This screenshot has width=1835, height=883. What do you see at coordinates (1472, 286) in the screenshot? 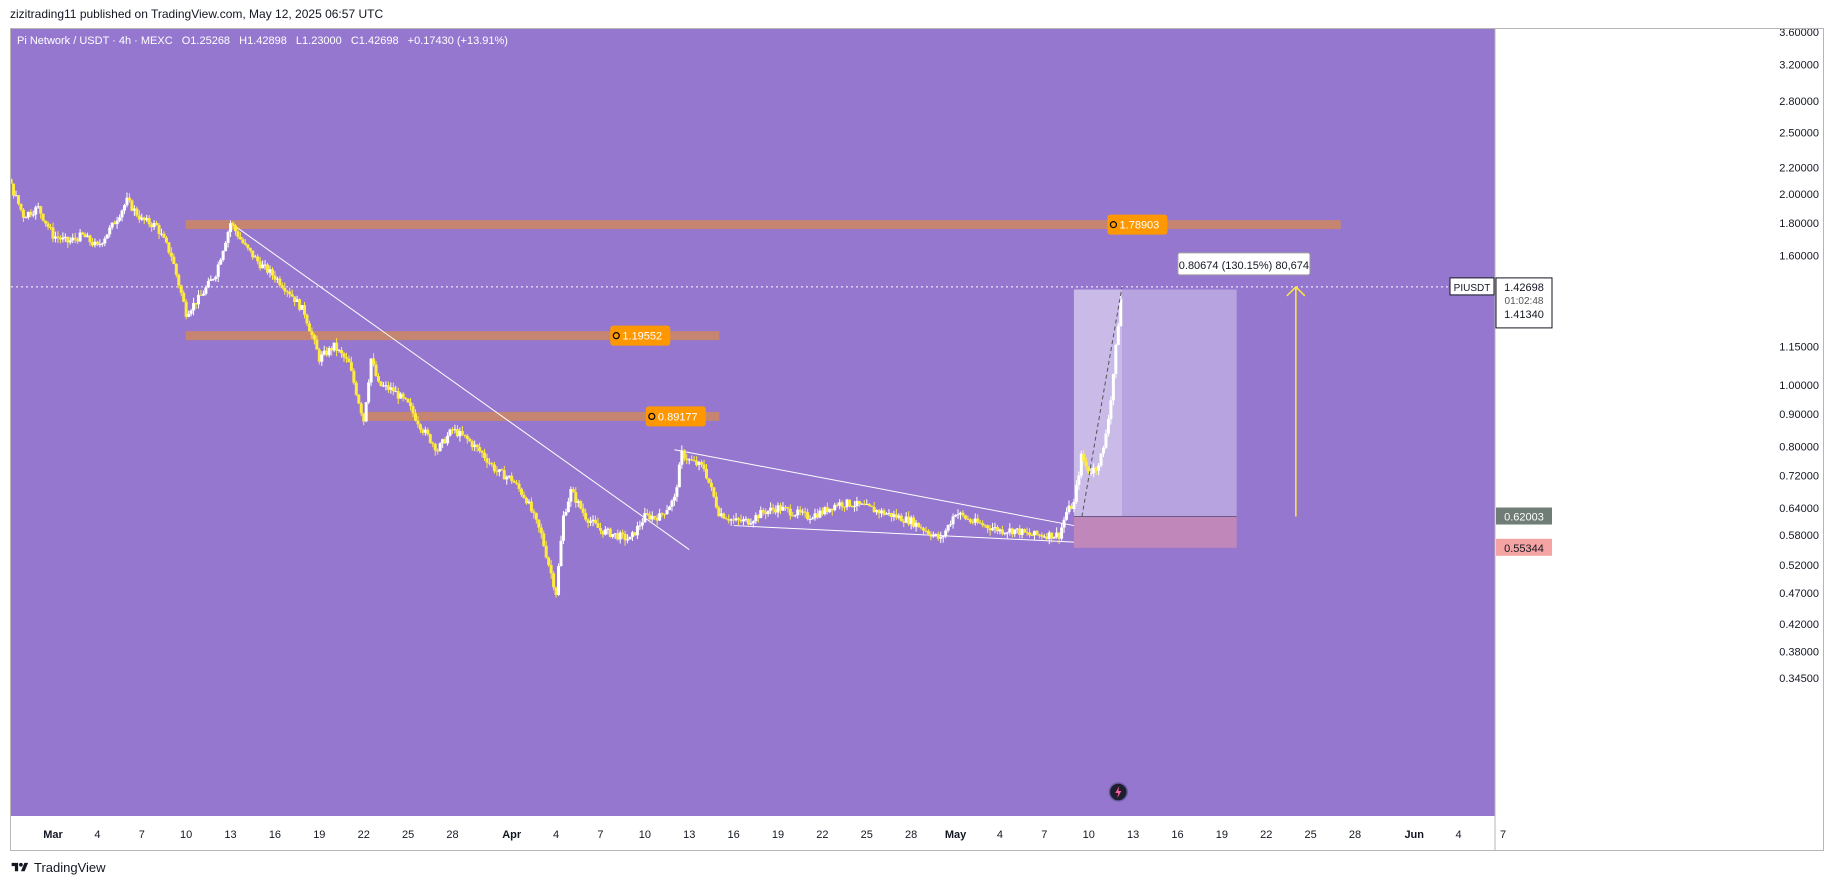
I see `symbol-tag` at bounding box center [1472, 286].